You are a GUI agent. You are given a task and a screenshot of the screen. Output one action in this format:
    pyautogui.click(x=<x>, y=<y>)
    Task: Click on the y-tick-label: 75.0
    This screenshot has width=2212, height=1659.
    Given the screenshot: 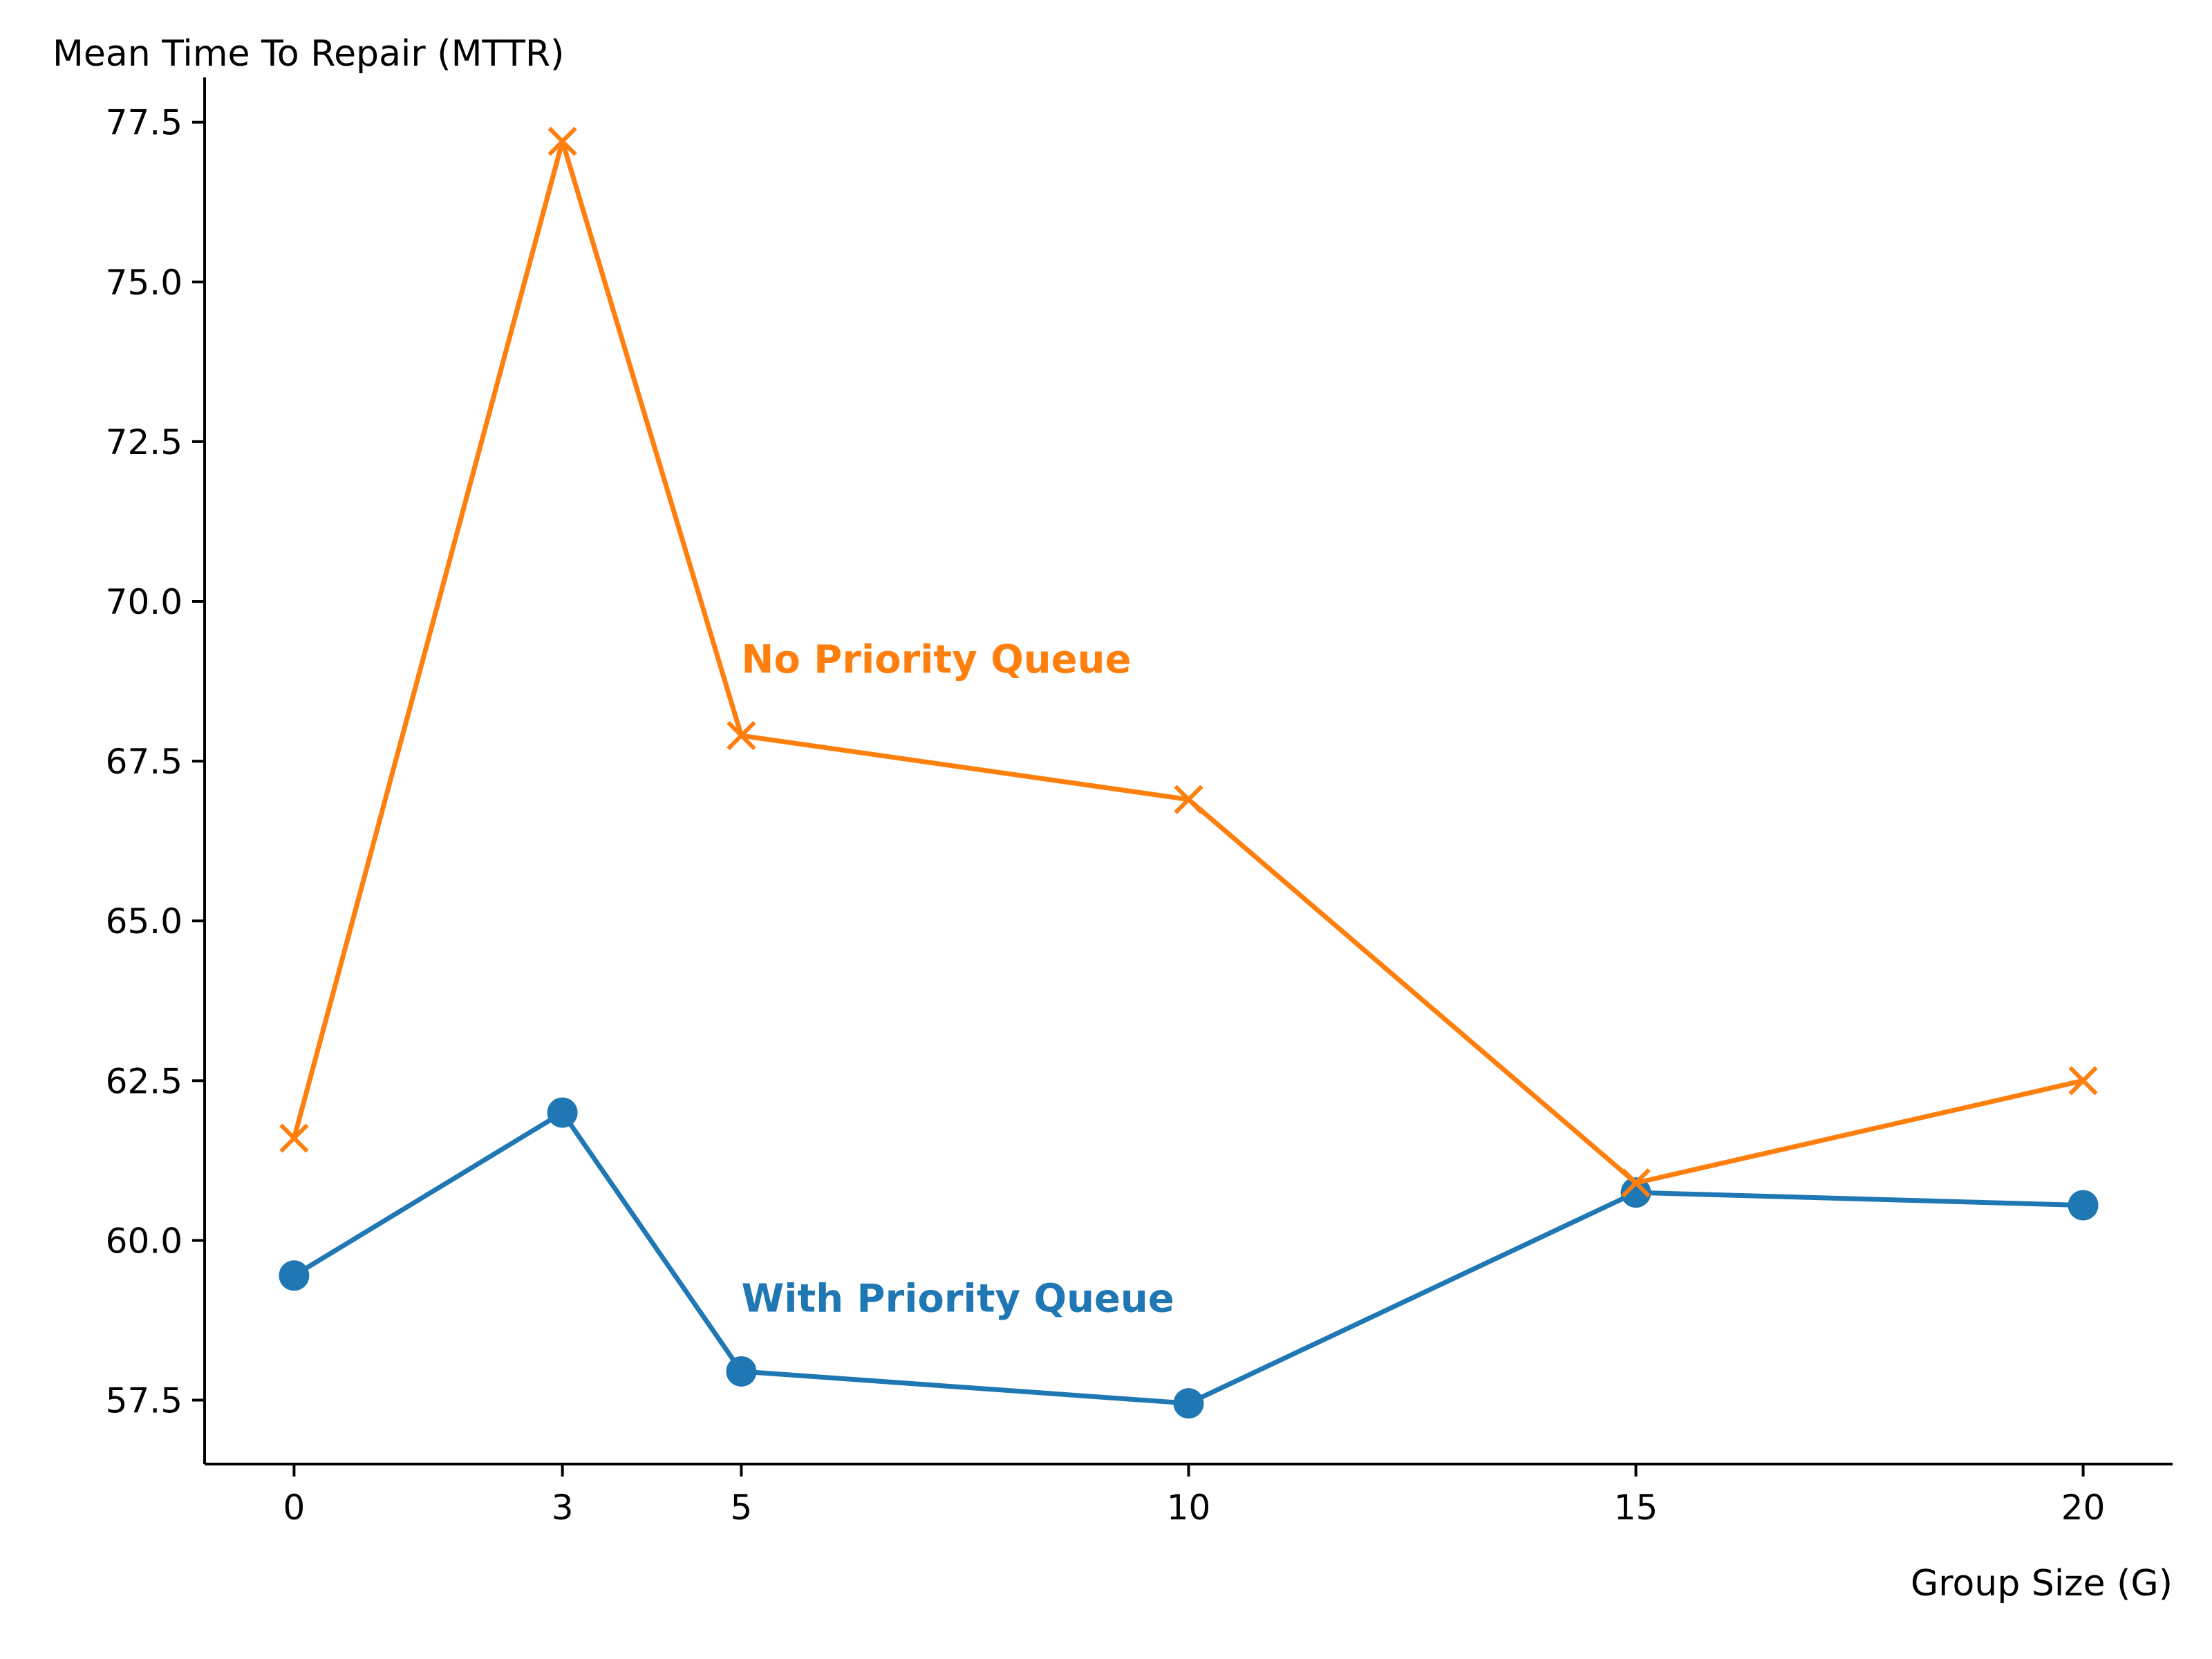 What is the action you would take?
    pyautogui.click(x=144, y=283)
    